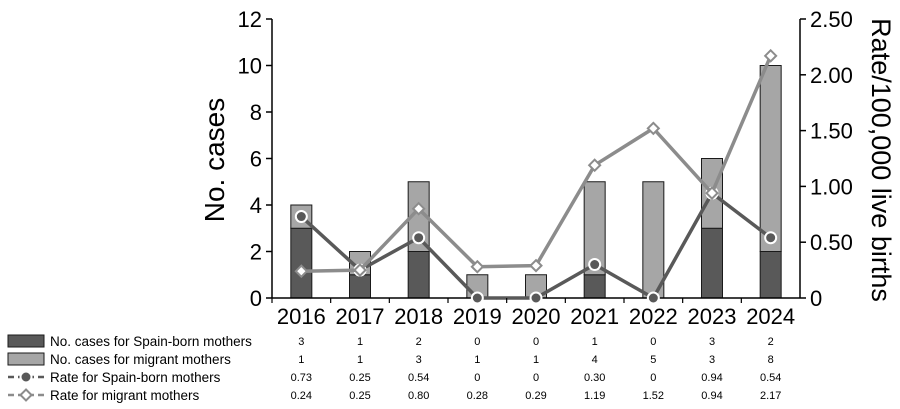 Image resolution: width=900 pixels, height=409 pixels. What do you see at coordinates (712, 316) in the screenshot?
I see `x-tick-label-2023: 2023` at bounding box center [712, 316].